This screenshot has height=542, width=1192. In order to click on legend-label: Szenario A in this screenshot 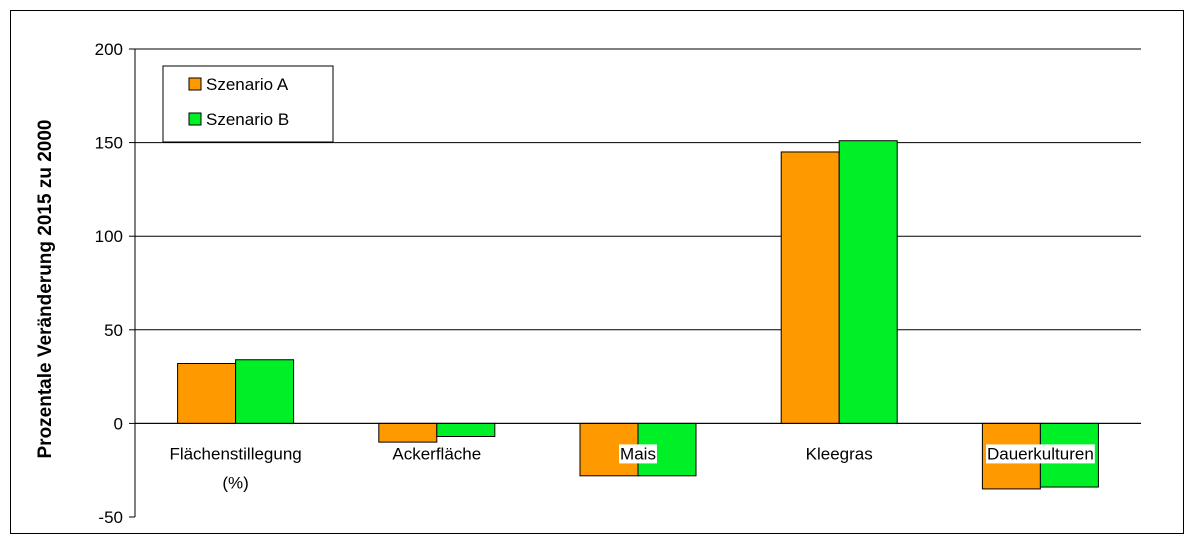, I will do `click(247, 84)`.